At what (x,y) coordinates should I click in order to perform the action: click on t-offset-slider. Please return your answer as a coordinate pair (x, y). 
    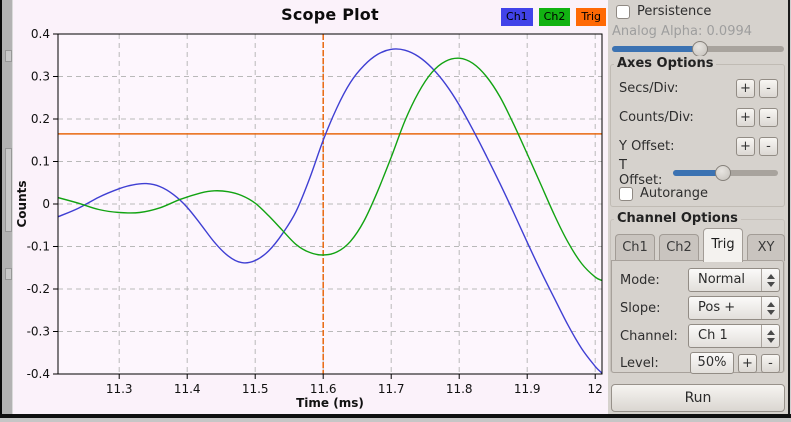
    Looking at the image, I should click on (725, 173).